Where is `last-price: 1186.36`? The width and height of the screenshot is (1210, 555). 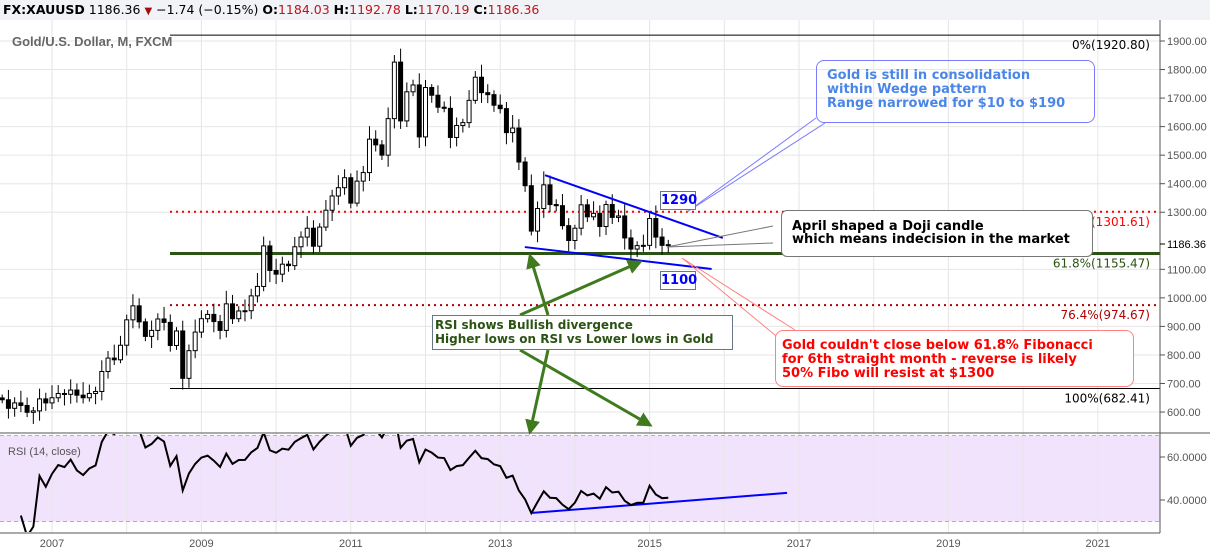
last-price: 1186.36 is located at coordinates (114, 9).